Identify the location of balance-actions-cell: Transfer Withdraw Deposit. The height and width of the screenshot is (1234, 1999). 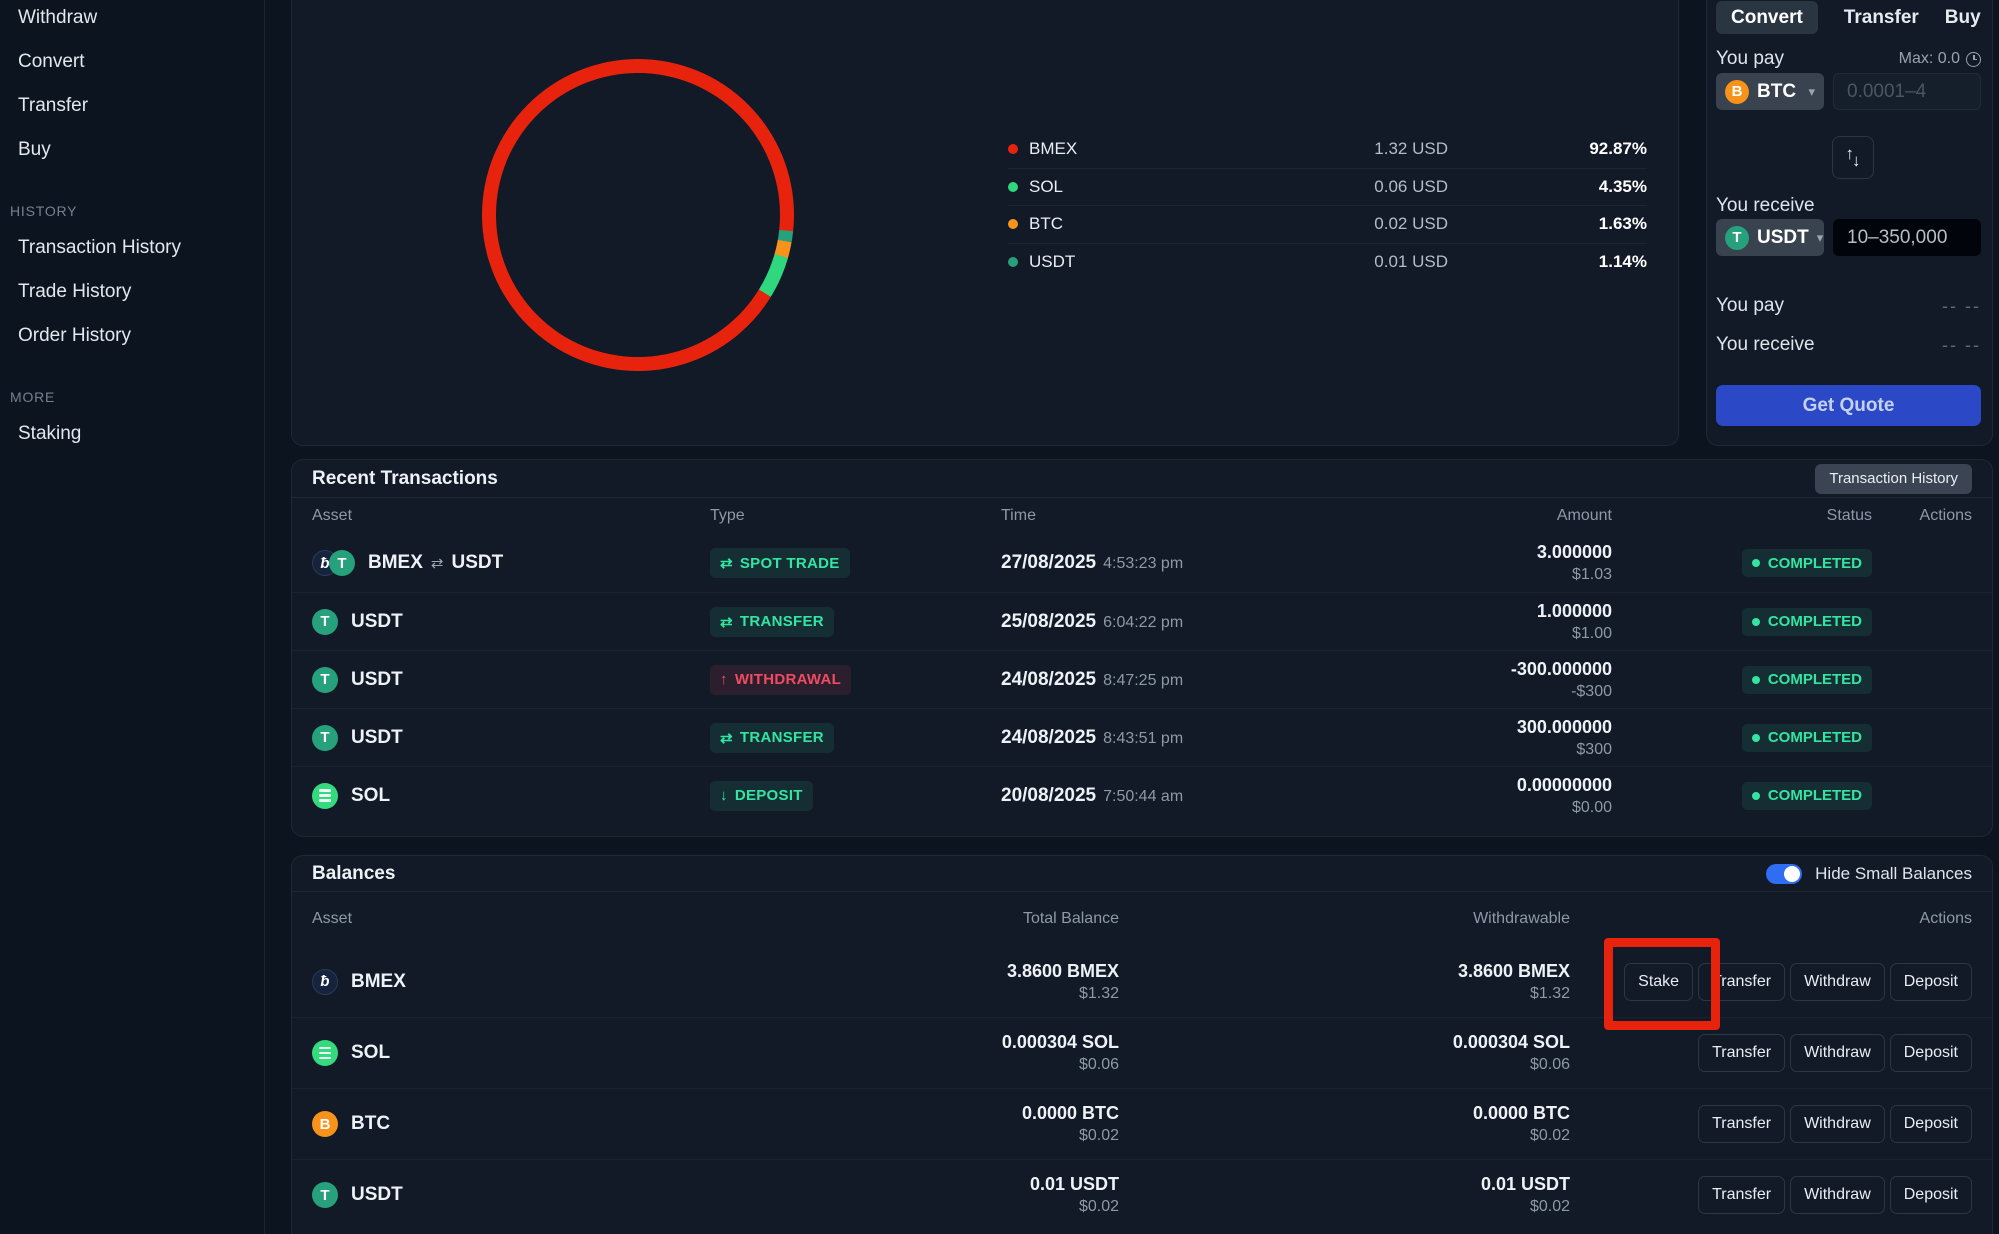
(1771, 1195).